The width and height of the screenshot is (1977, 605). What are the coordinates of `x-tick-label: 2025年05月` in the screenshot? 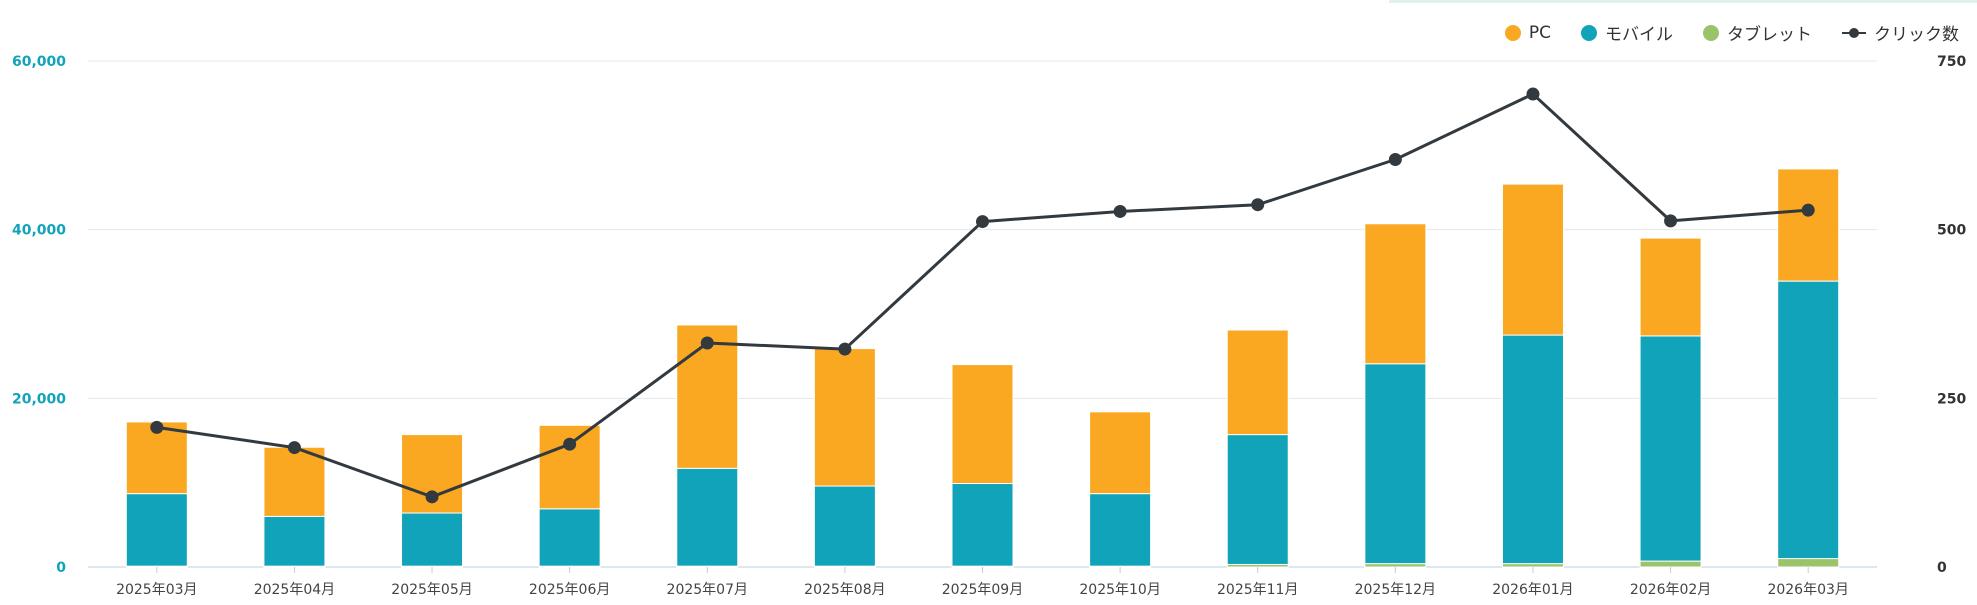 It's located at (431, 590).